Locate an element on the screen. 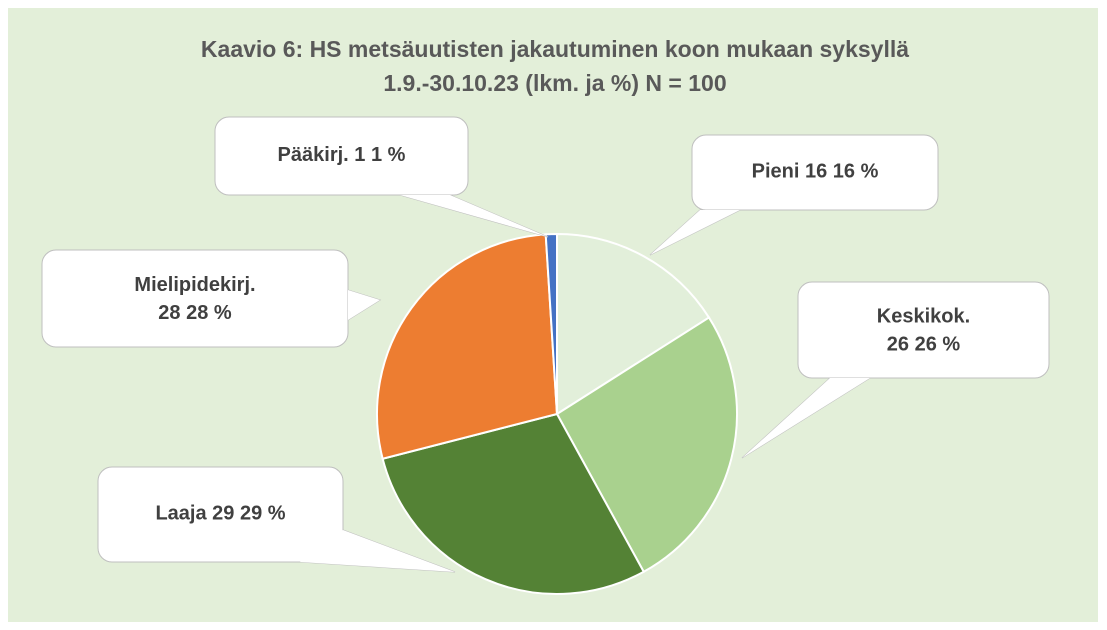 The width and height of the screenshot is (1107, 630). data-label: 1 1 % is located at coordinates (379, 155).